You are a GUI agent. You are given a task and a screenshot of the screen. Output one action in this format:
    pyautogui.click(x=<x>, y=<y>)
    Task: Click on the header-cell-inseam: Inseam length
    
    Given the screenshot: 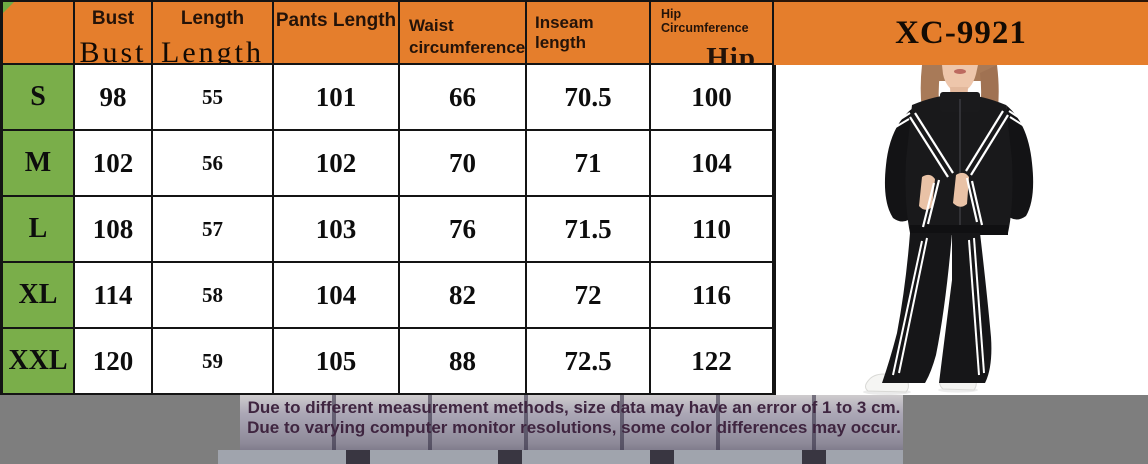 What is the action you would take?
    pyautogui.click(x=588, y=32)
    